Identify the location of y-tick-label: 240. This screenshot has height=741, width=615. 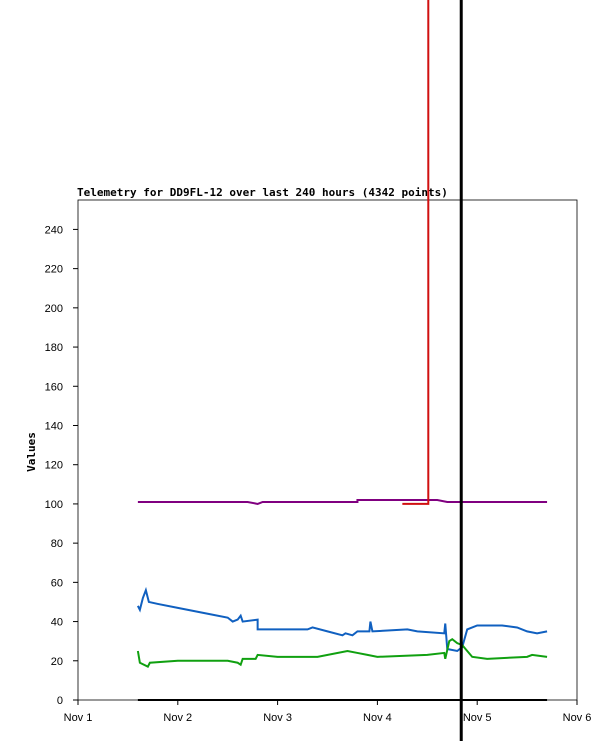
(54, 230).